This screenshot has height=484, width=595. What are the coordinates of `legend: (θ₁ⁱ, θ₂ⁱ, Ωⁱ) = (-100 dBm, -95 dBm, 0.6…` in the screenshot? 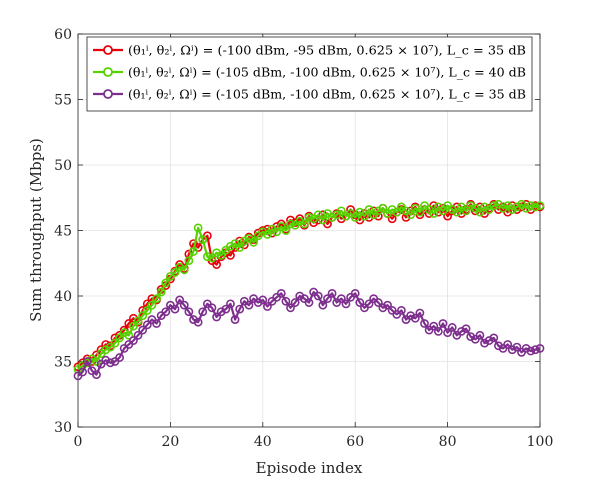 It's located at (309, 74).